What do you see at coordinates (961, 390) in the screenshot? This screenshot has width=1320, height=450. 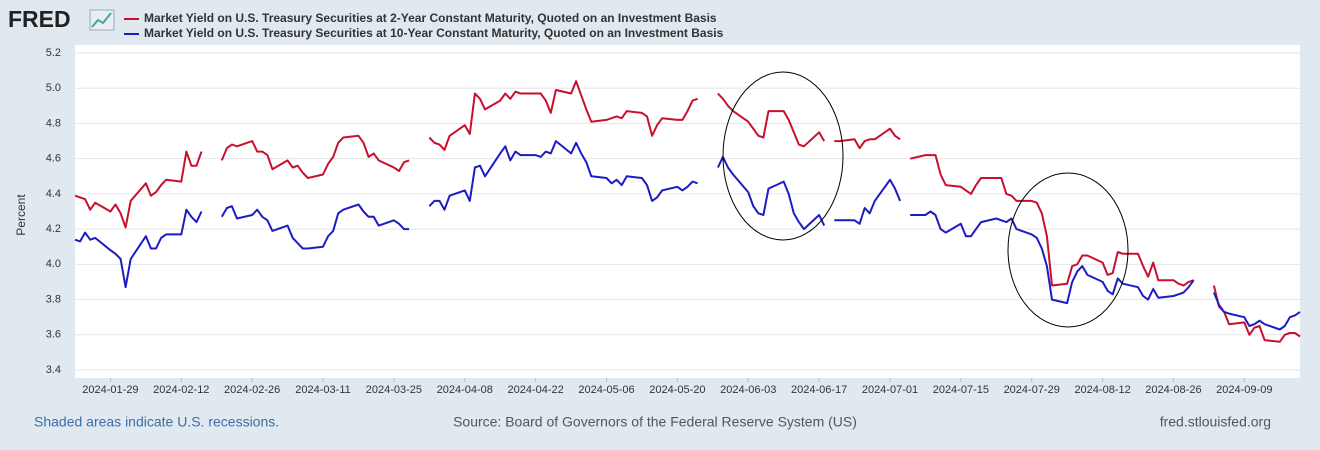 I see `x-tick-label: 2024-07-15` at bounding box center [961, 390].